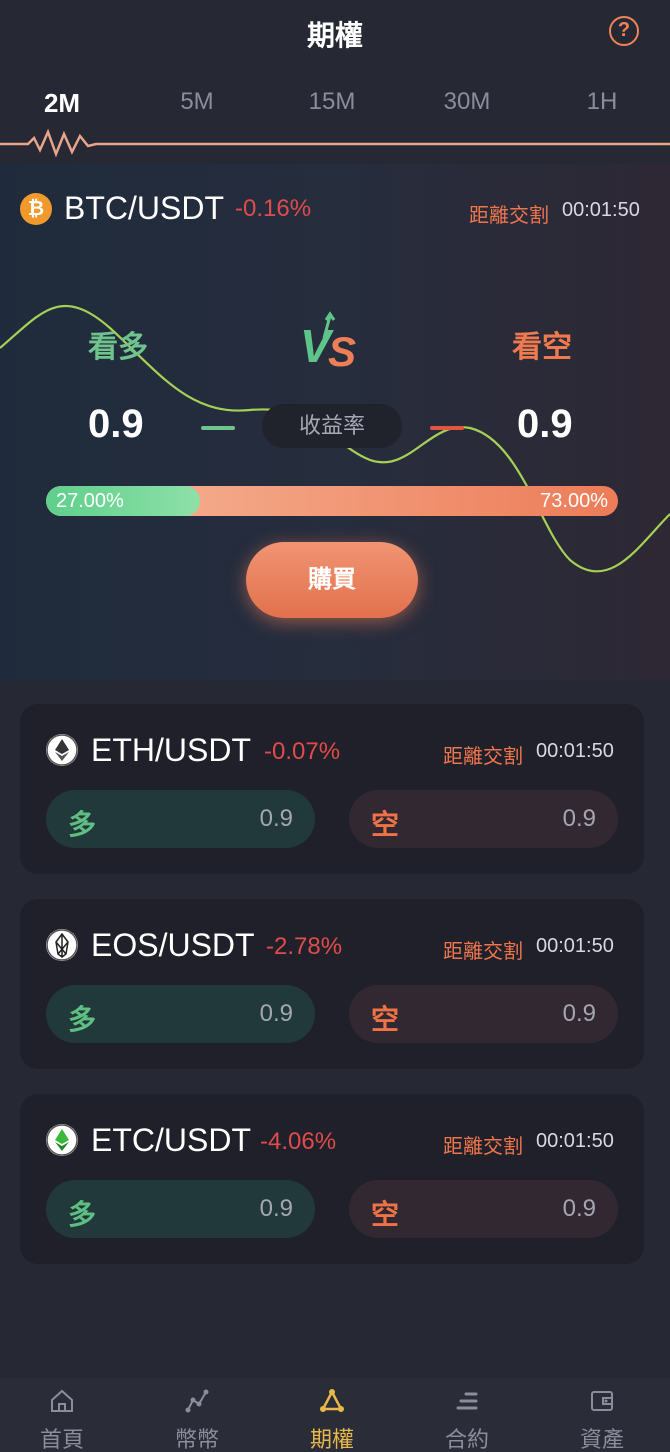  What do you see at coordinates (335, 143) in the screenshot?
I see `tab-indicator-line` at bounding box center [335, 143].